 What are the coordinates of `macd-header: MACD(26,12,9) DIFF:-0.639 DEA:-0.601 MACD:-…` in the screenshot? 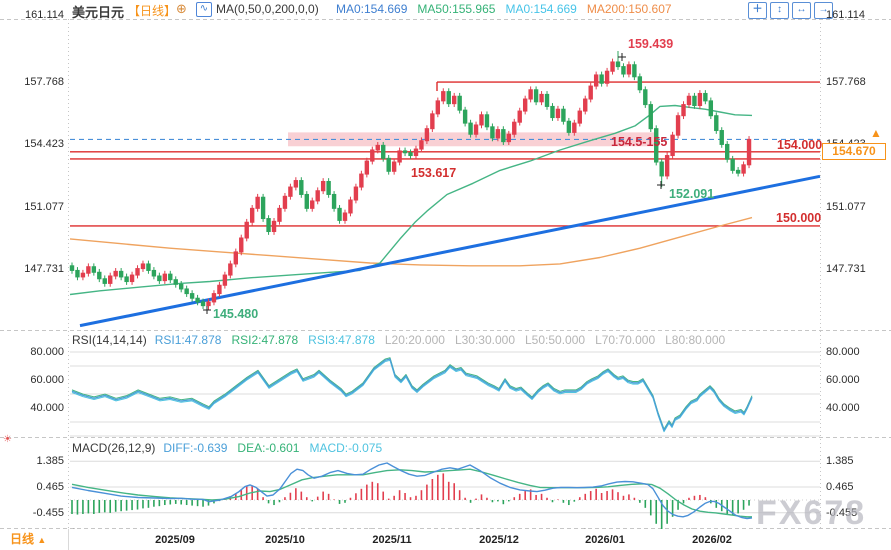 It's located at (232, 448).